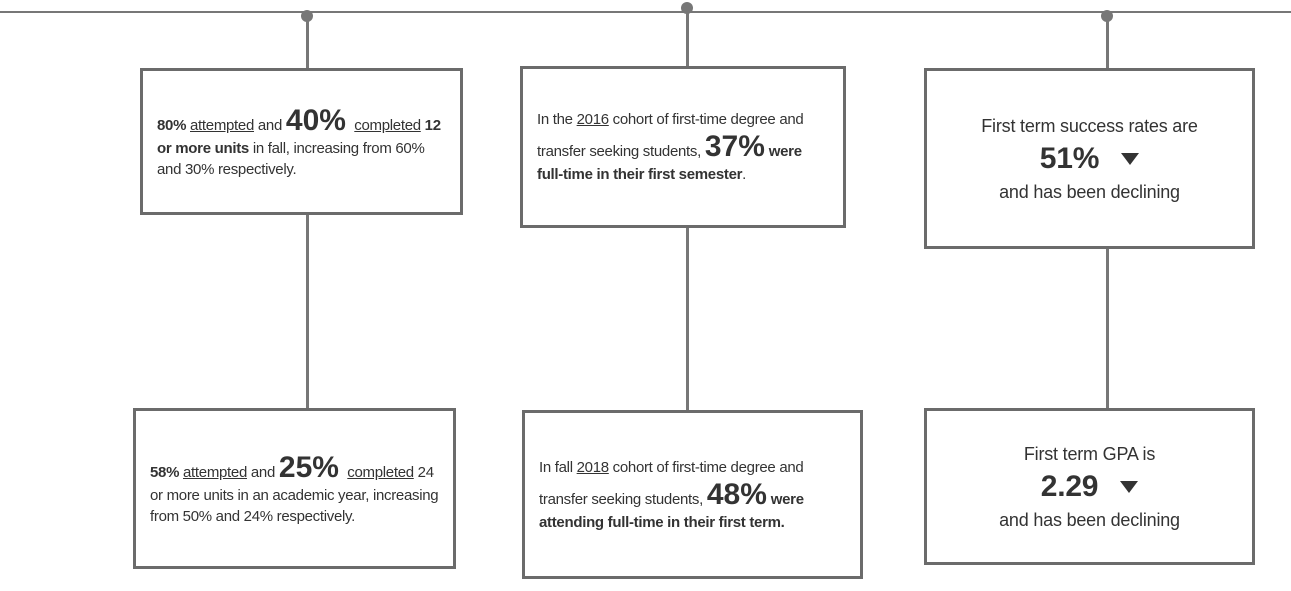  I want to click on text: 48%, so click(736, 494).